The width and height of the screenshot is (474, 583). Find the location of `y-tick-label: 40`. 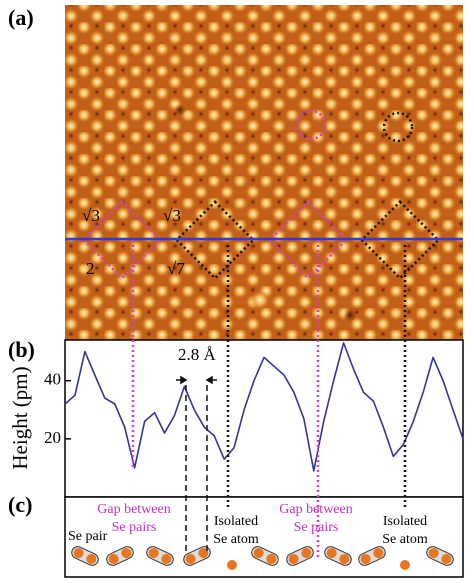

y-tick-label: 40 is located at coordinates (52, 379).